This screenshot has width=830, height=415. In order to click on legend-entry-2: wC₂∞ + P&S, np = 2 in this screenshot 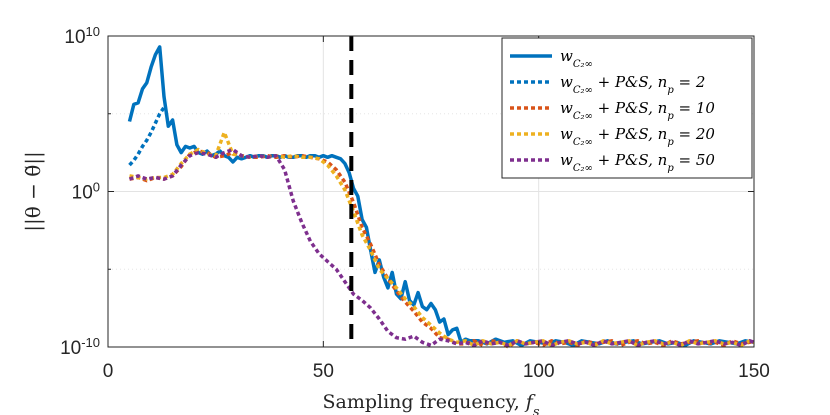, I will do `click(632, 84)`.